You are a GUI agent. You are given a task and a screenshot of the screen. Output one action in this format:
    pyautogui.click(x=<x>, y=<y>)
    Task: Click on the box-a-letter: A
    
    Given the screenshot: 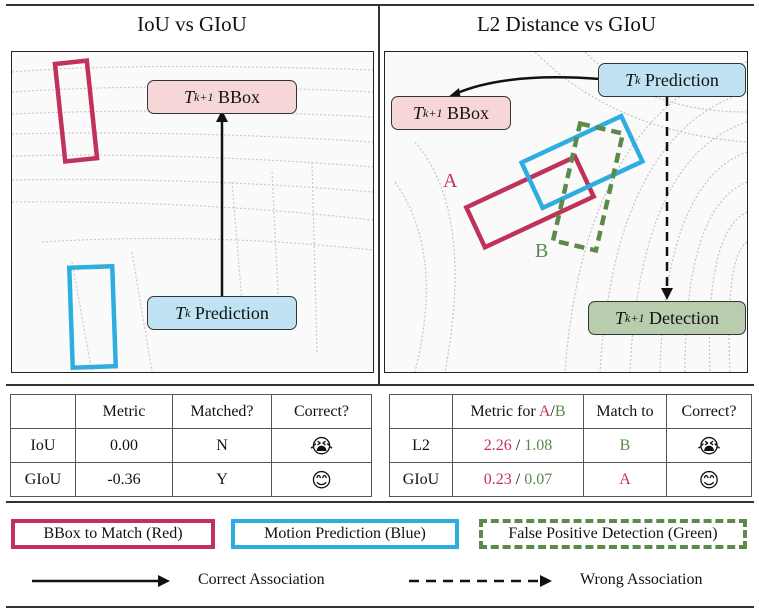 What is the action you would take?
    pyautogui.click(x=450, y=181)
    